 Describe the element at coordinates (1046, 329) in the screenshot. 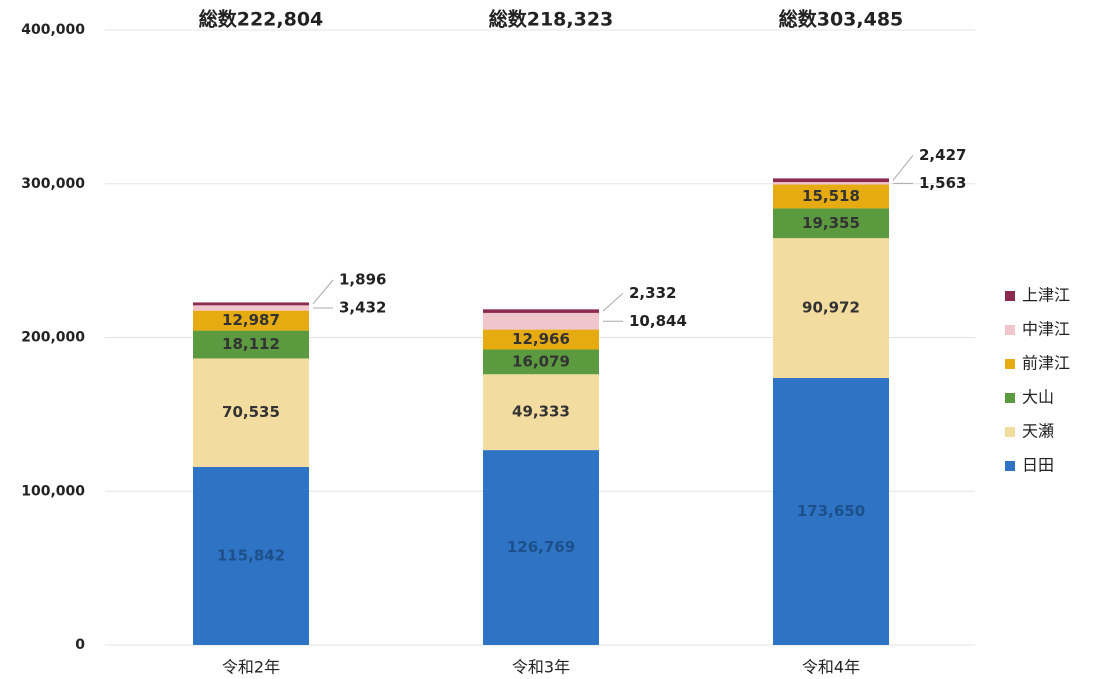

I see `legend-label: 中津江` at that location.